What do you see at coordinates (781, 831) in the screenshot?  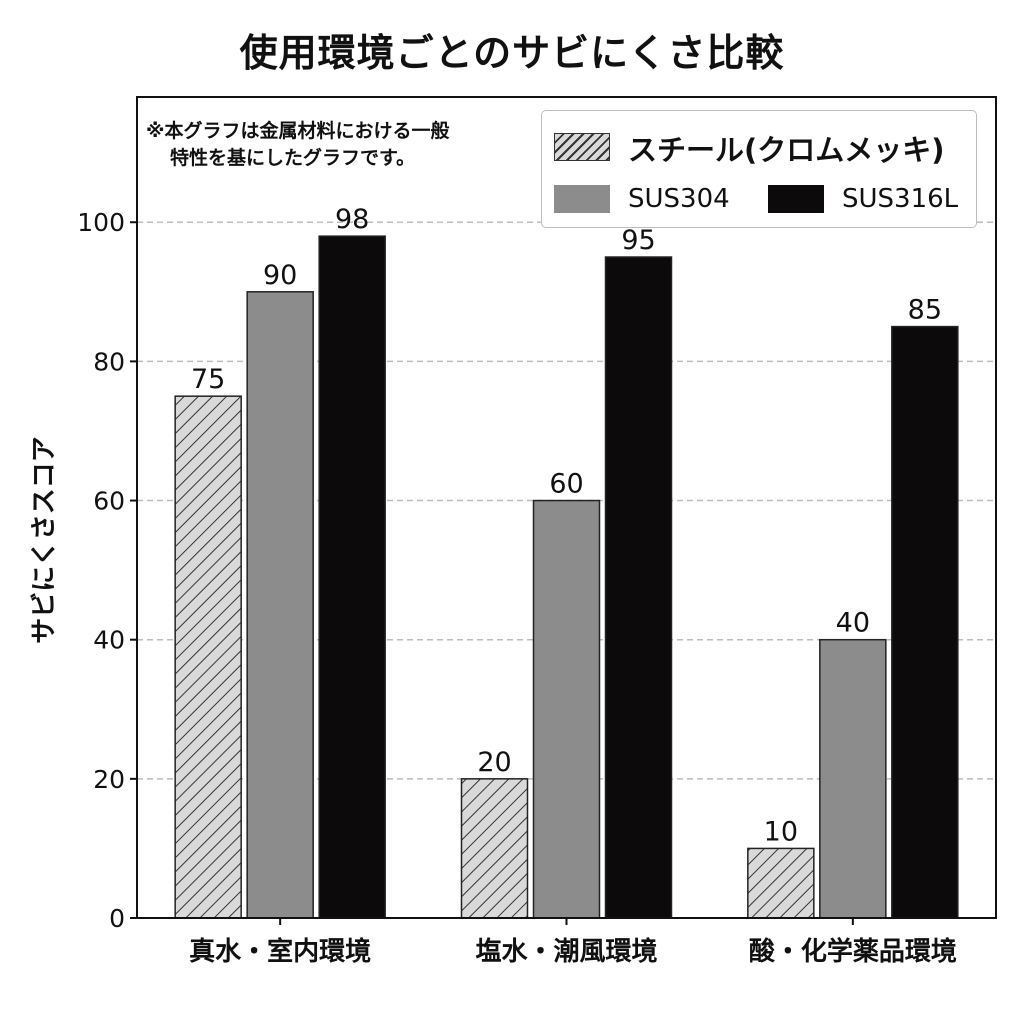 I see `data-label-1-3: 10` at bounding box center [781, 831].